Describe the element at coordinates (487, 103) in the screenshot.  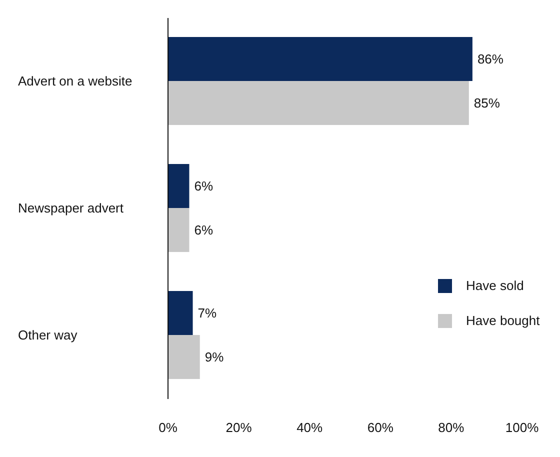
I see `data-label: 85%` at that location.